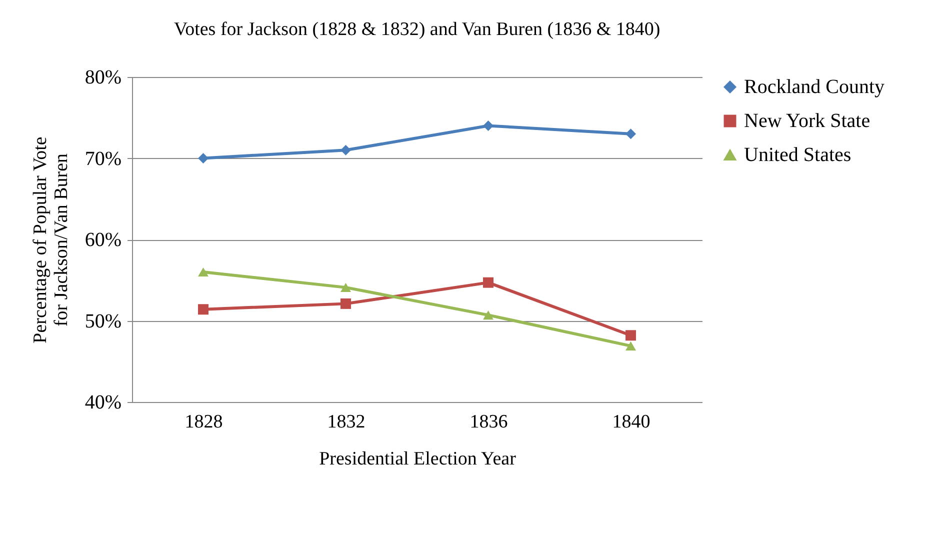 The image size is (926, 540). Describe the element at coordinates (103, 403) in the screenshot. I see `y-tick-label: 40%` at that location.